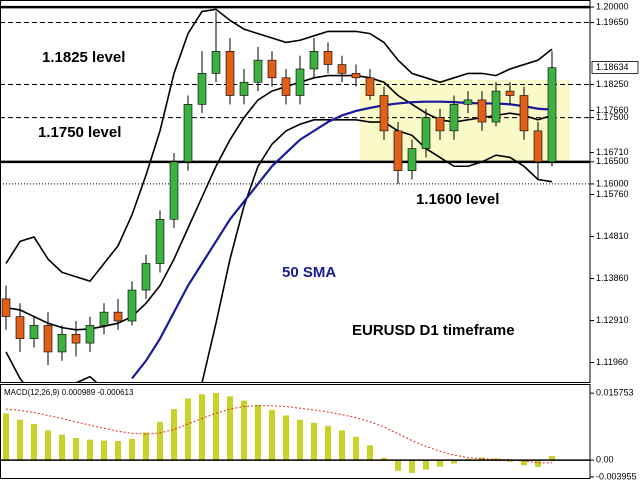 The image size is (640, 480). Describe the element at coordinates (457, 199) in the screenshot. I see `annotation: 1.1600 level` at that location.